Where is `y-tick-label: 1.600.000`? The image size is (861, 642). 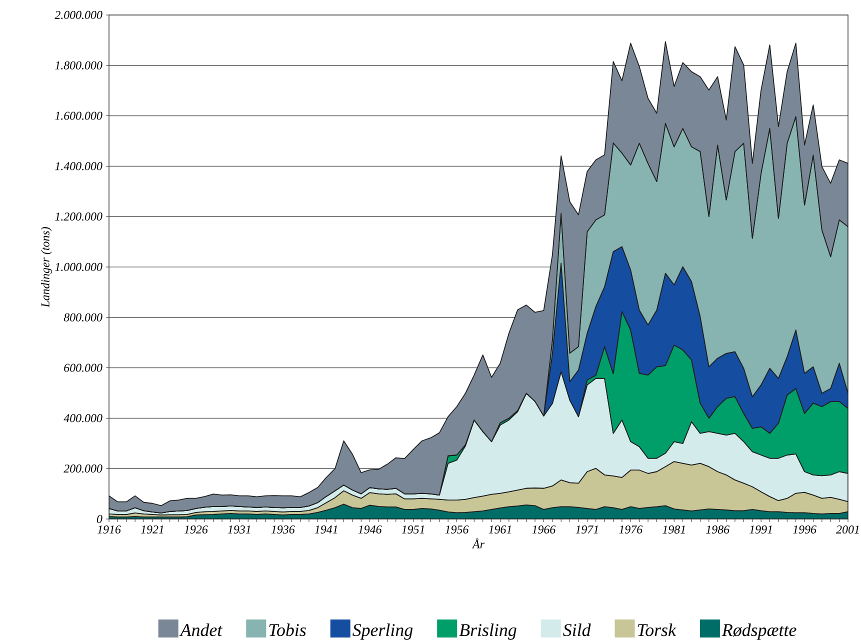
y-tick-label: 1.600.000 is located at coordinates (78, 116).